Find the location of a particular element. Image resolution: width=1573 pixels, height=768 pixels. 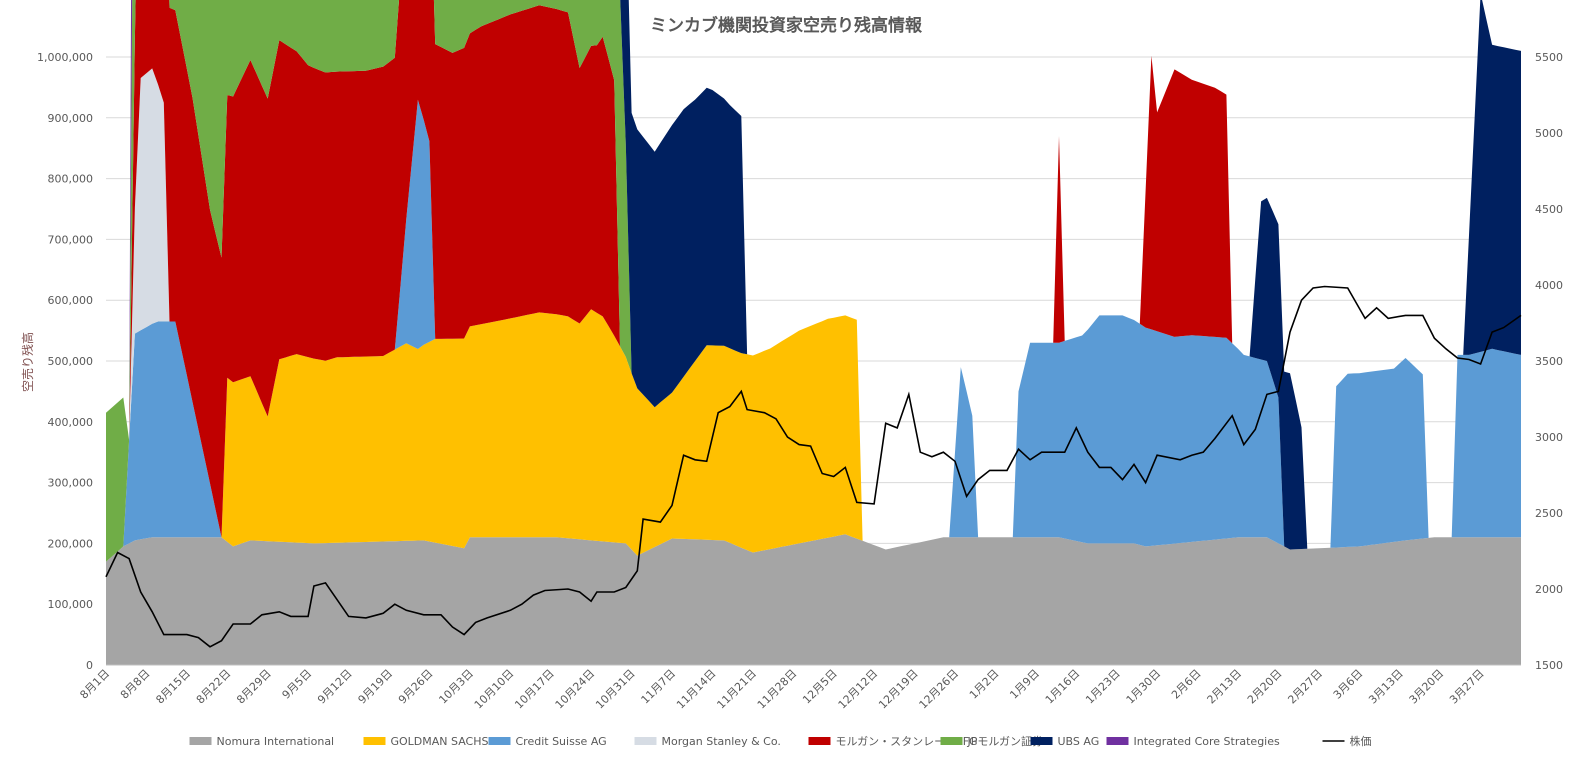

x-tick-label: 3月13日 is located at coordinates (1386, 687).